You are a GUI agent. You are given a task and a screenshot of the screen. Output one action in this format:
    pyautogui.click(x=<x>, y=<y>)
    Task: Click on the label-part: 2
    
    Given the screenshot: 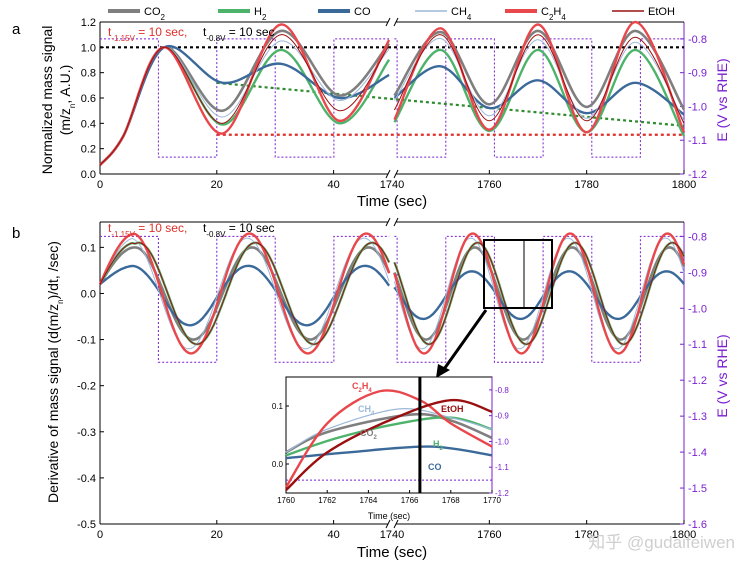 What is the action you would take?
    pyautogui.click(x=442, y=449)
    